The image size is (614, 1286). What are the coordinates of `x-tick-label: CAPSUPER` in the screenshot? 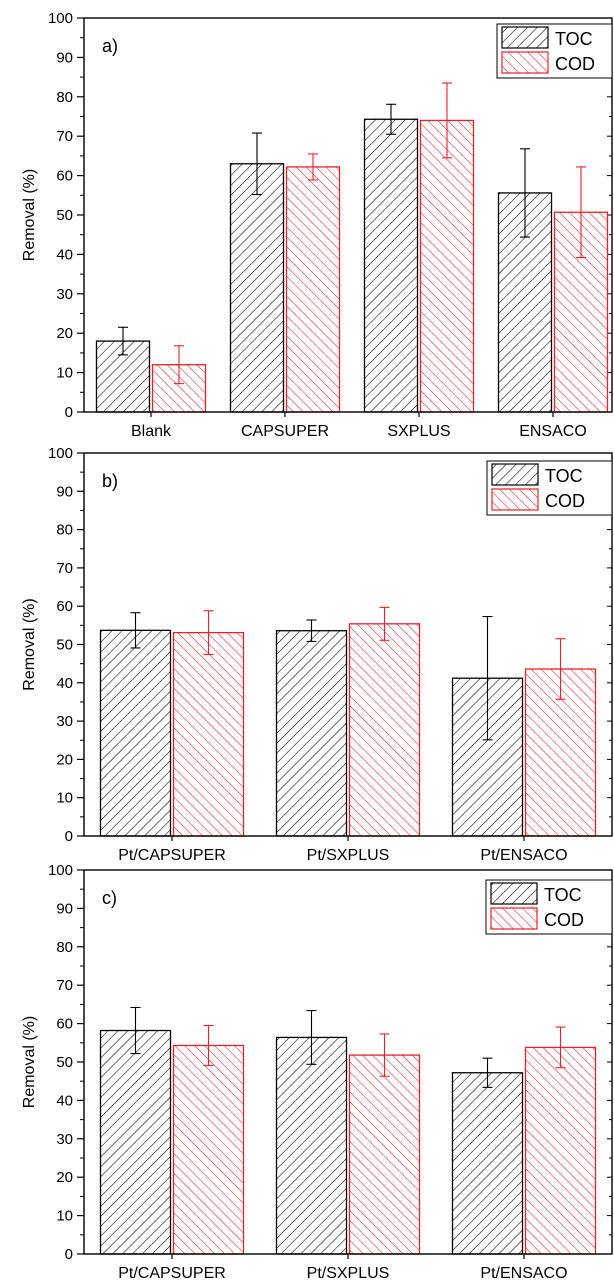 It's located at (285, 431).